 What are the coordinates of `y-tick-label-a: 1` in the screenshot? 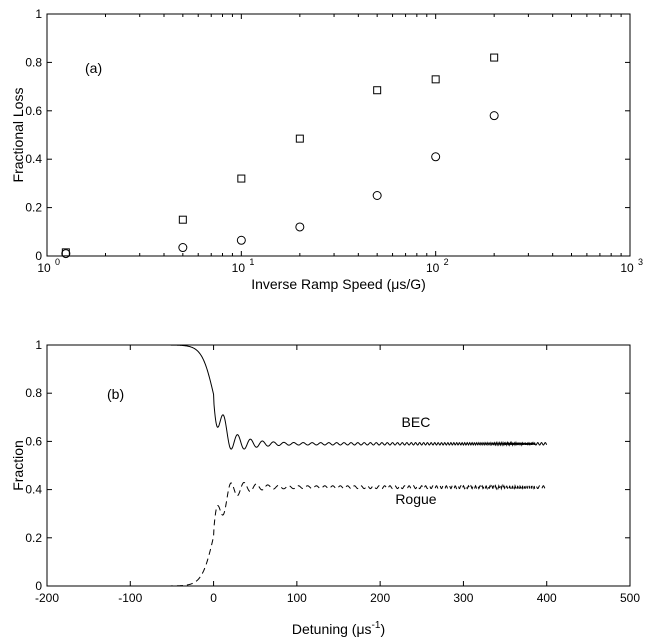 It's located at (38, 14).